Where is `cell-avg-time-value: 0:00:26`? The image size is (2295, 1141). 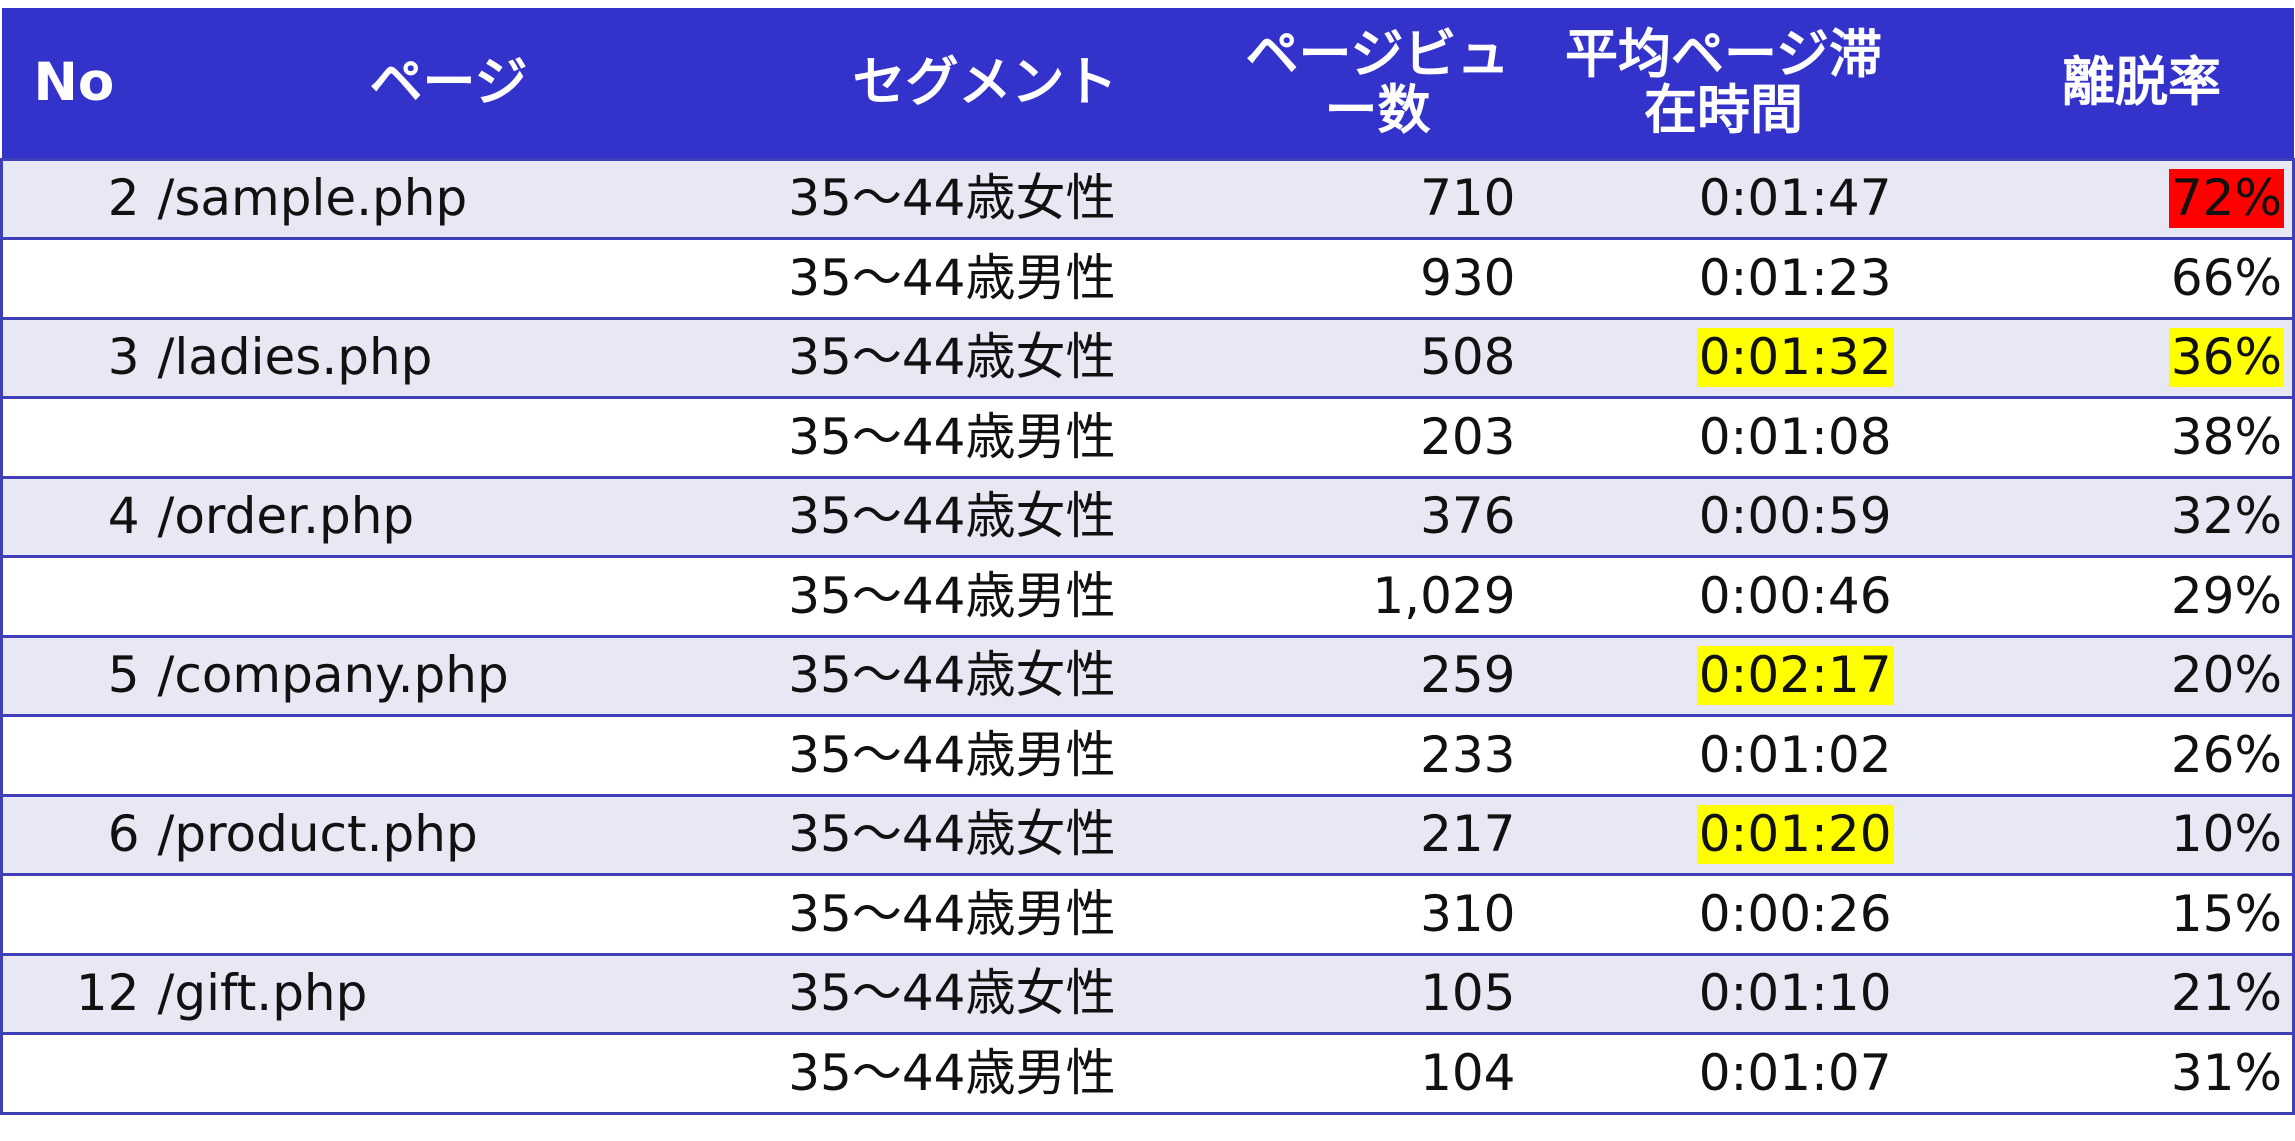
cell-avg-time-value: 0:00:26 is located at coordinates (1795, 913).